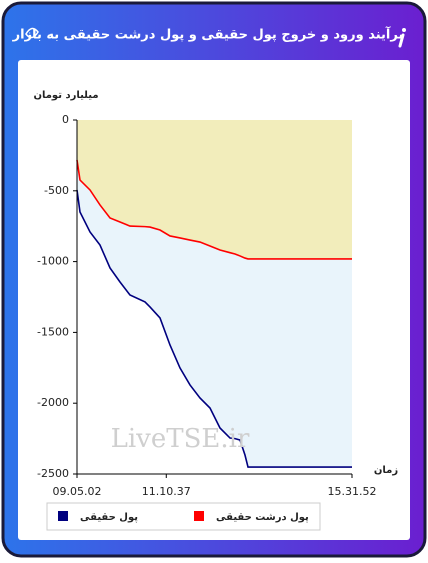 The width and height of the screenshot is (428, 563). What do you see at coordinates (53, 473) in the screenshot?
I see `y-tick-label: -2500` at bounding box center [53, 473].